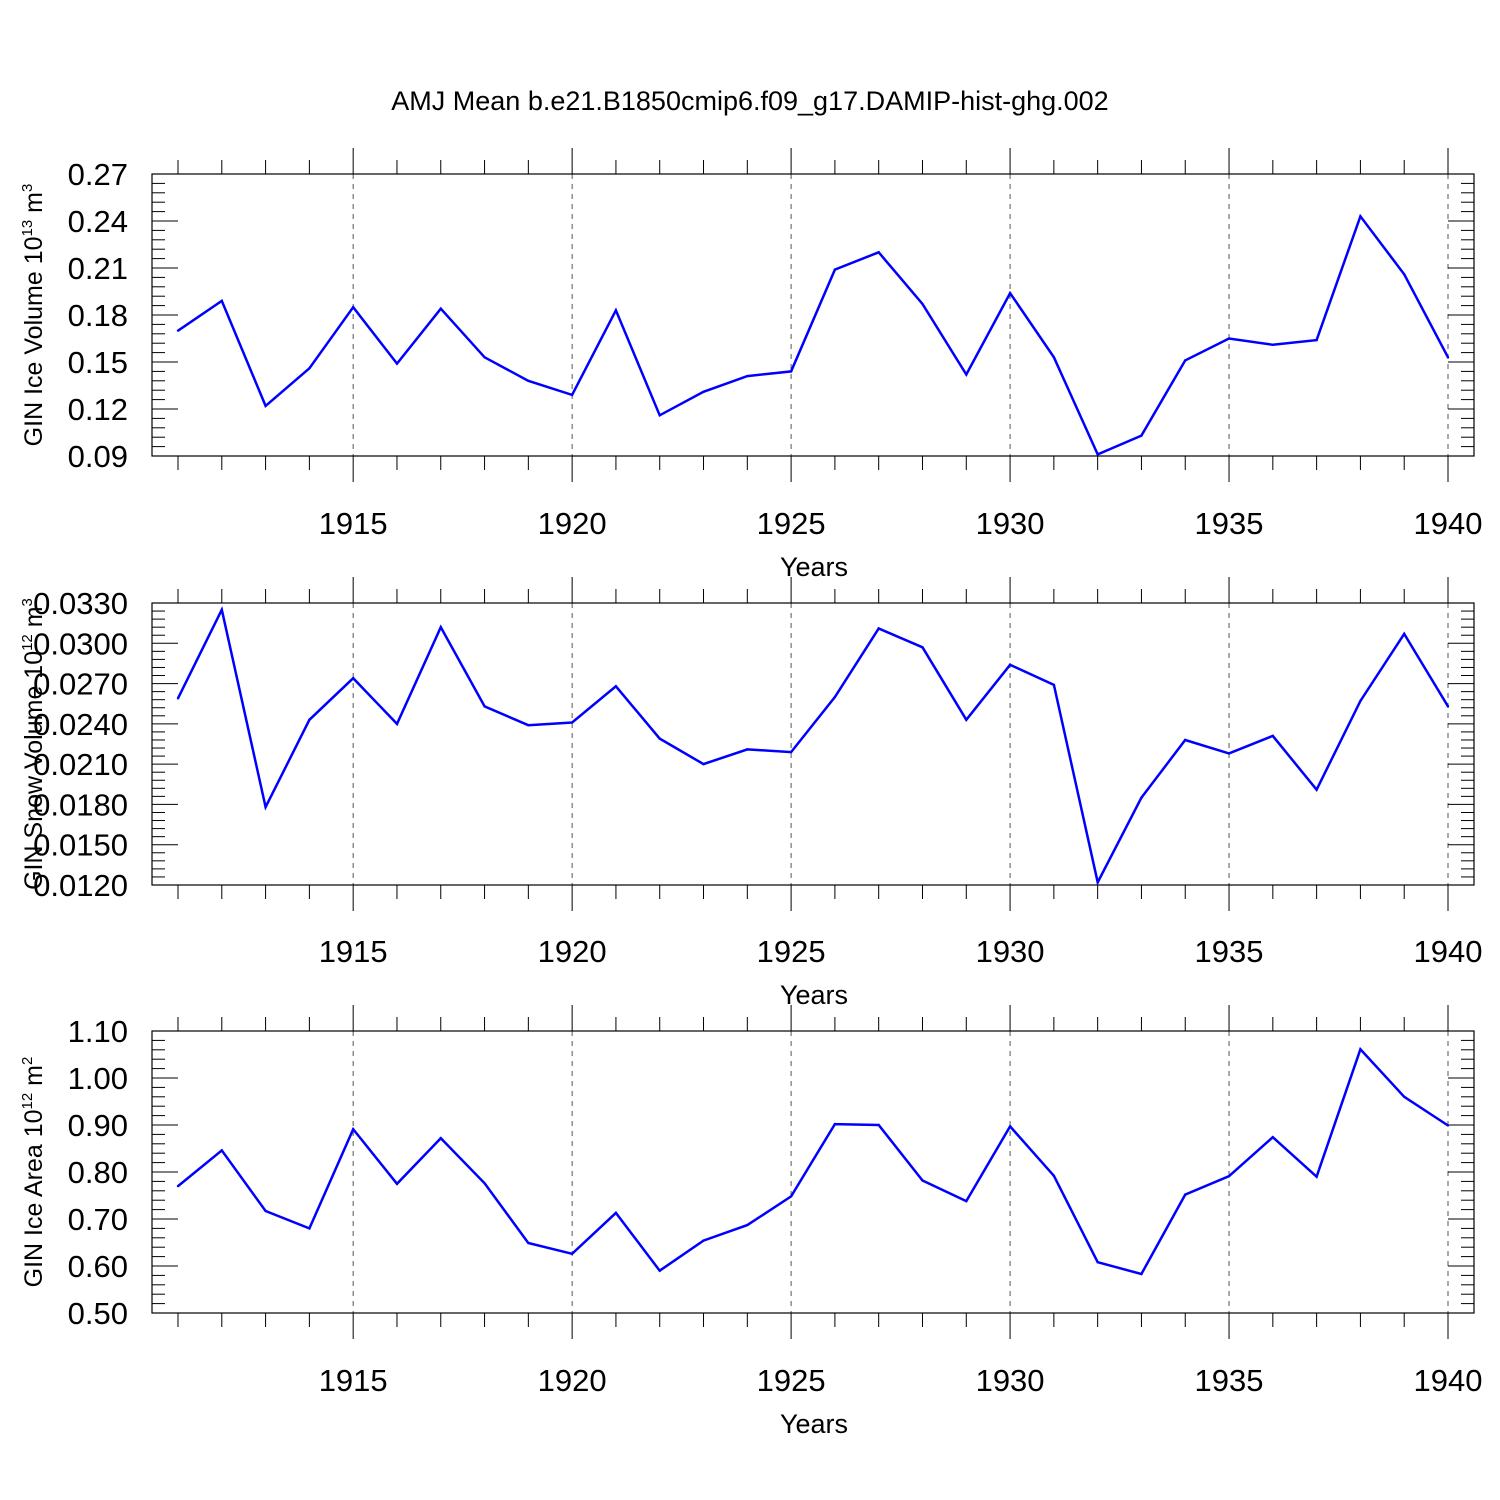  Describe the element at coordinates (1229, 523) in the screenshot. I see `x-tick-label: 1935` at that location.